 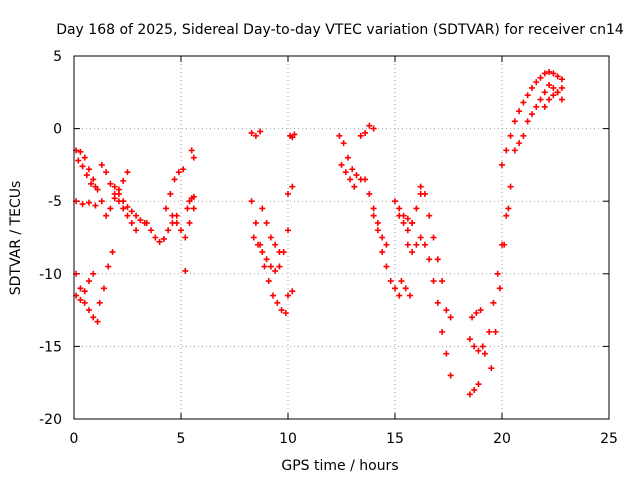 I want to click on x-tick-label: 20, so click(x=502, y=439).